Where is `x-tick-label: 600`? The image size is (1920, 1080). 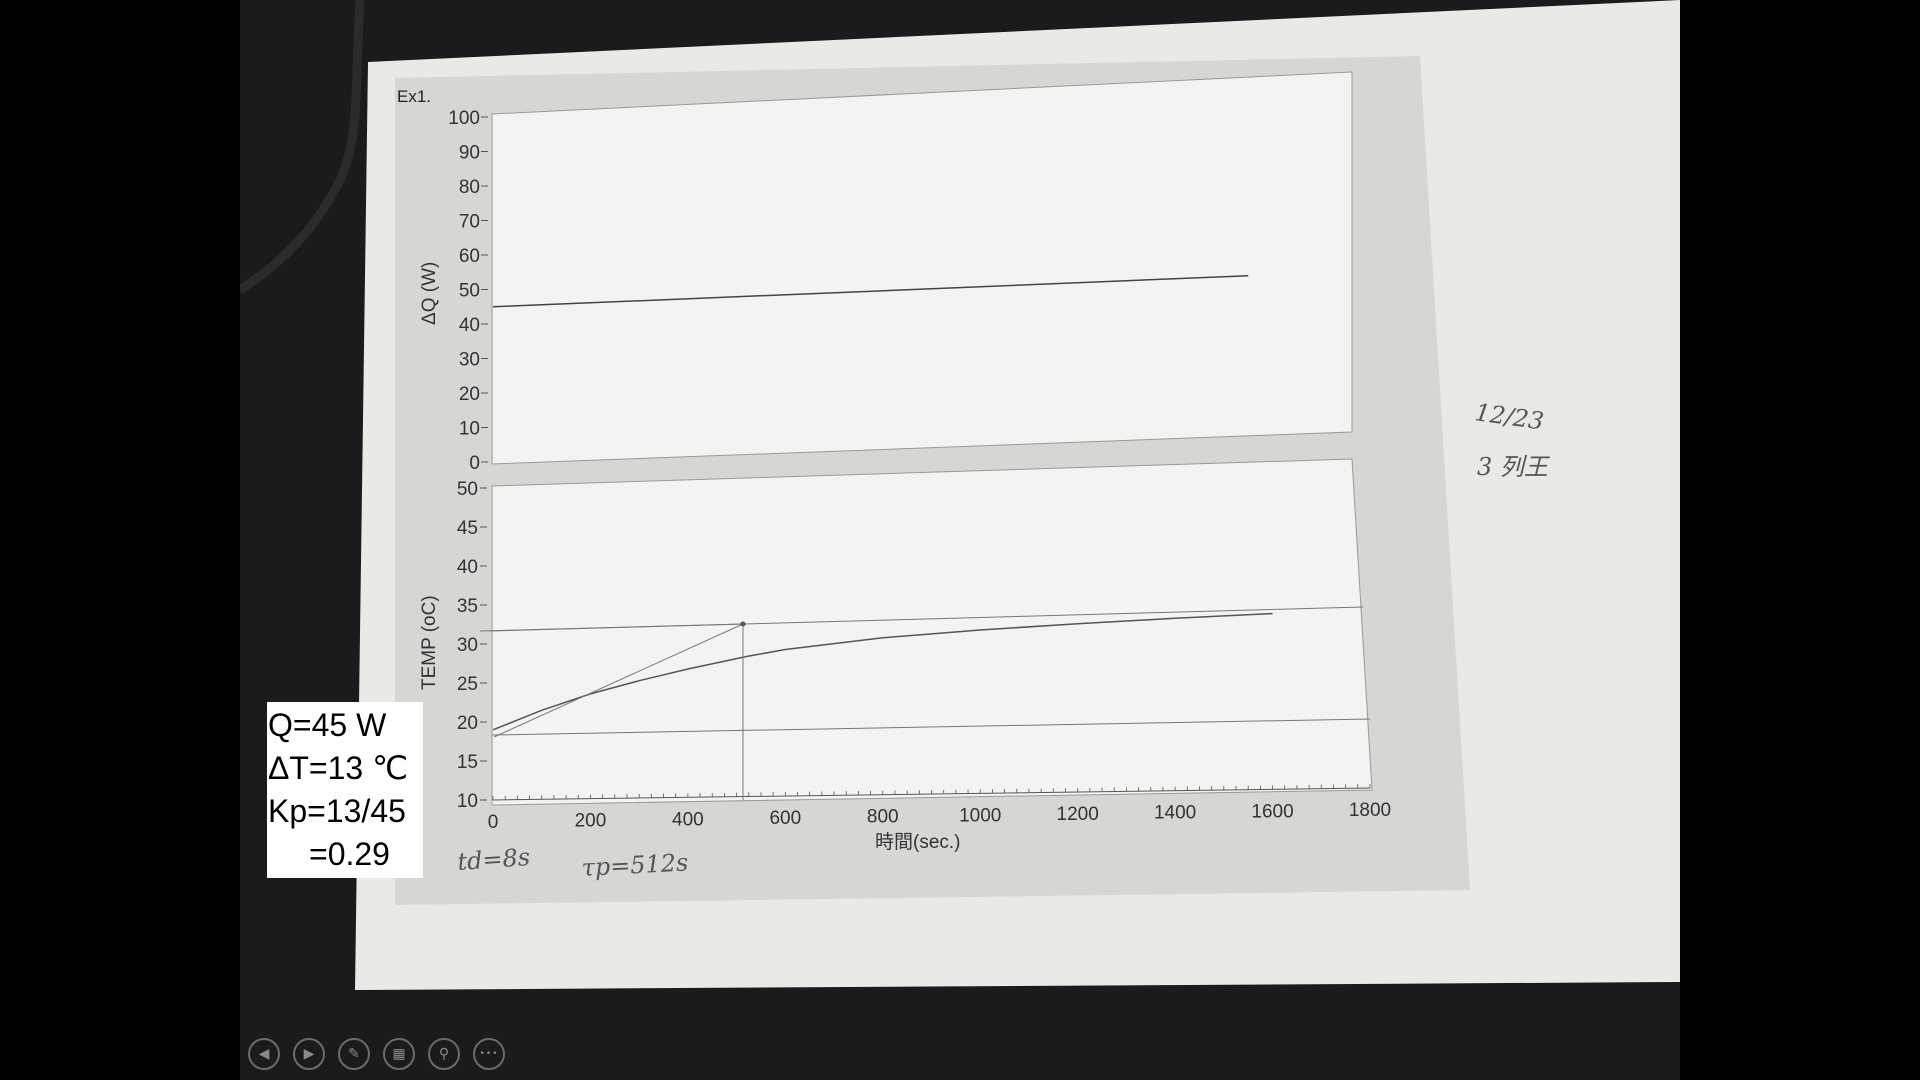
x-tick-label: 600 is located at coordinates (785, 818).